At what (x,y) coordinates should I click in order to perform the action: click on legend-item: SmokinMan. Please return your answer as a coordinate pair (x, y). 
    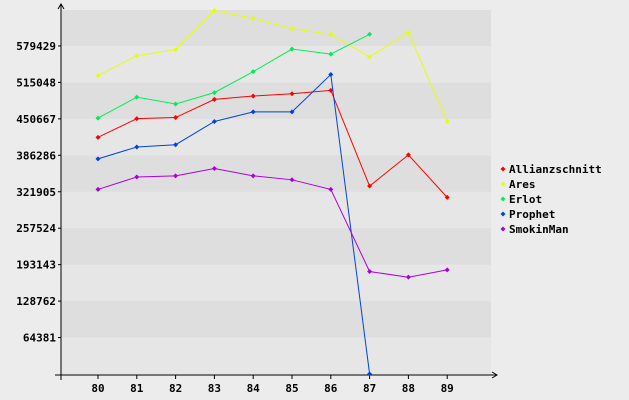
    Looking at the image, I should click on (534, 229).